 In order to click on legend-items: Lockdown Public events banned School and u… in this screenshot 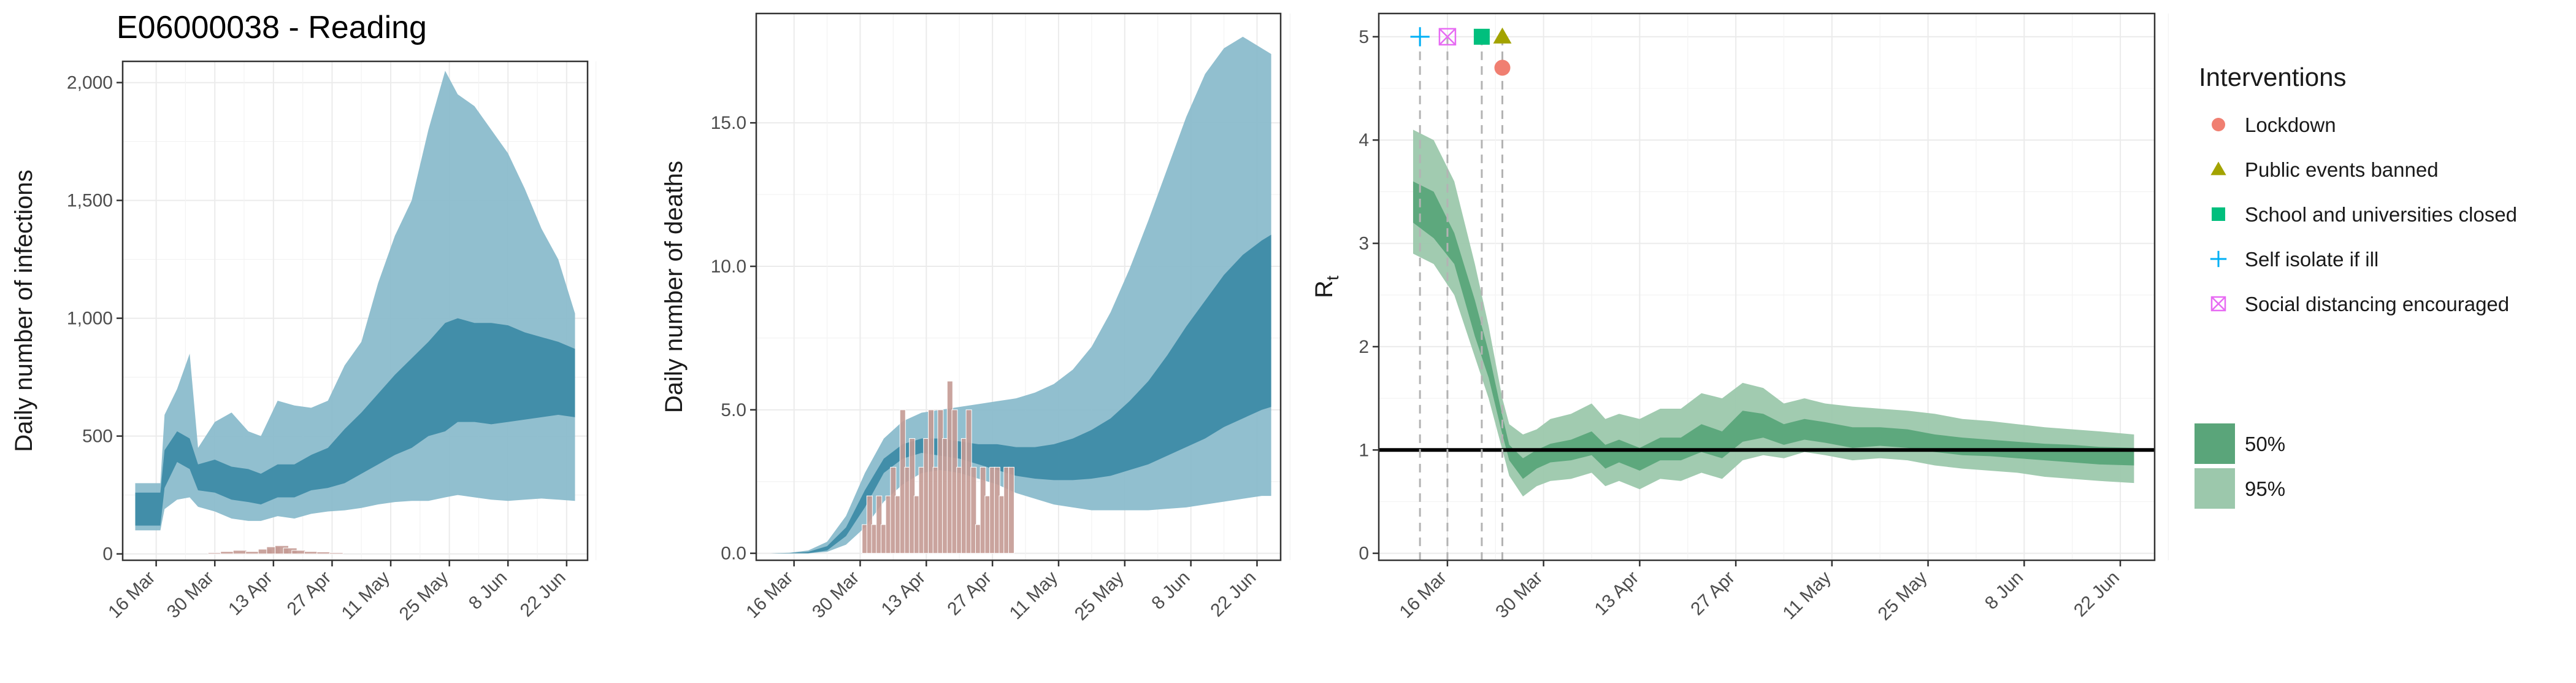, I will do `click(2363, 214)`.